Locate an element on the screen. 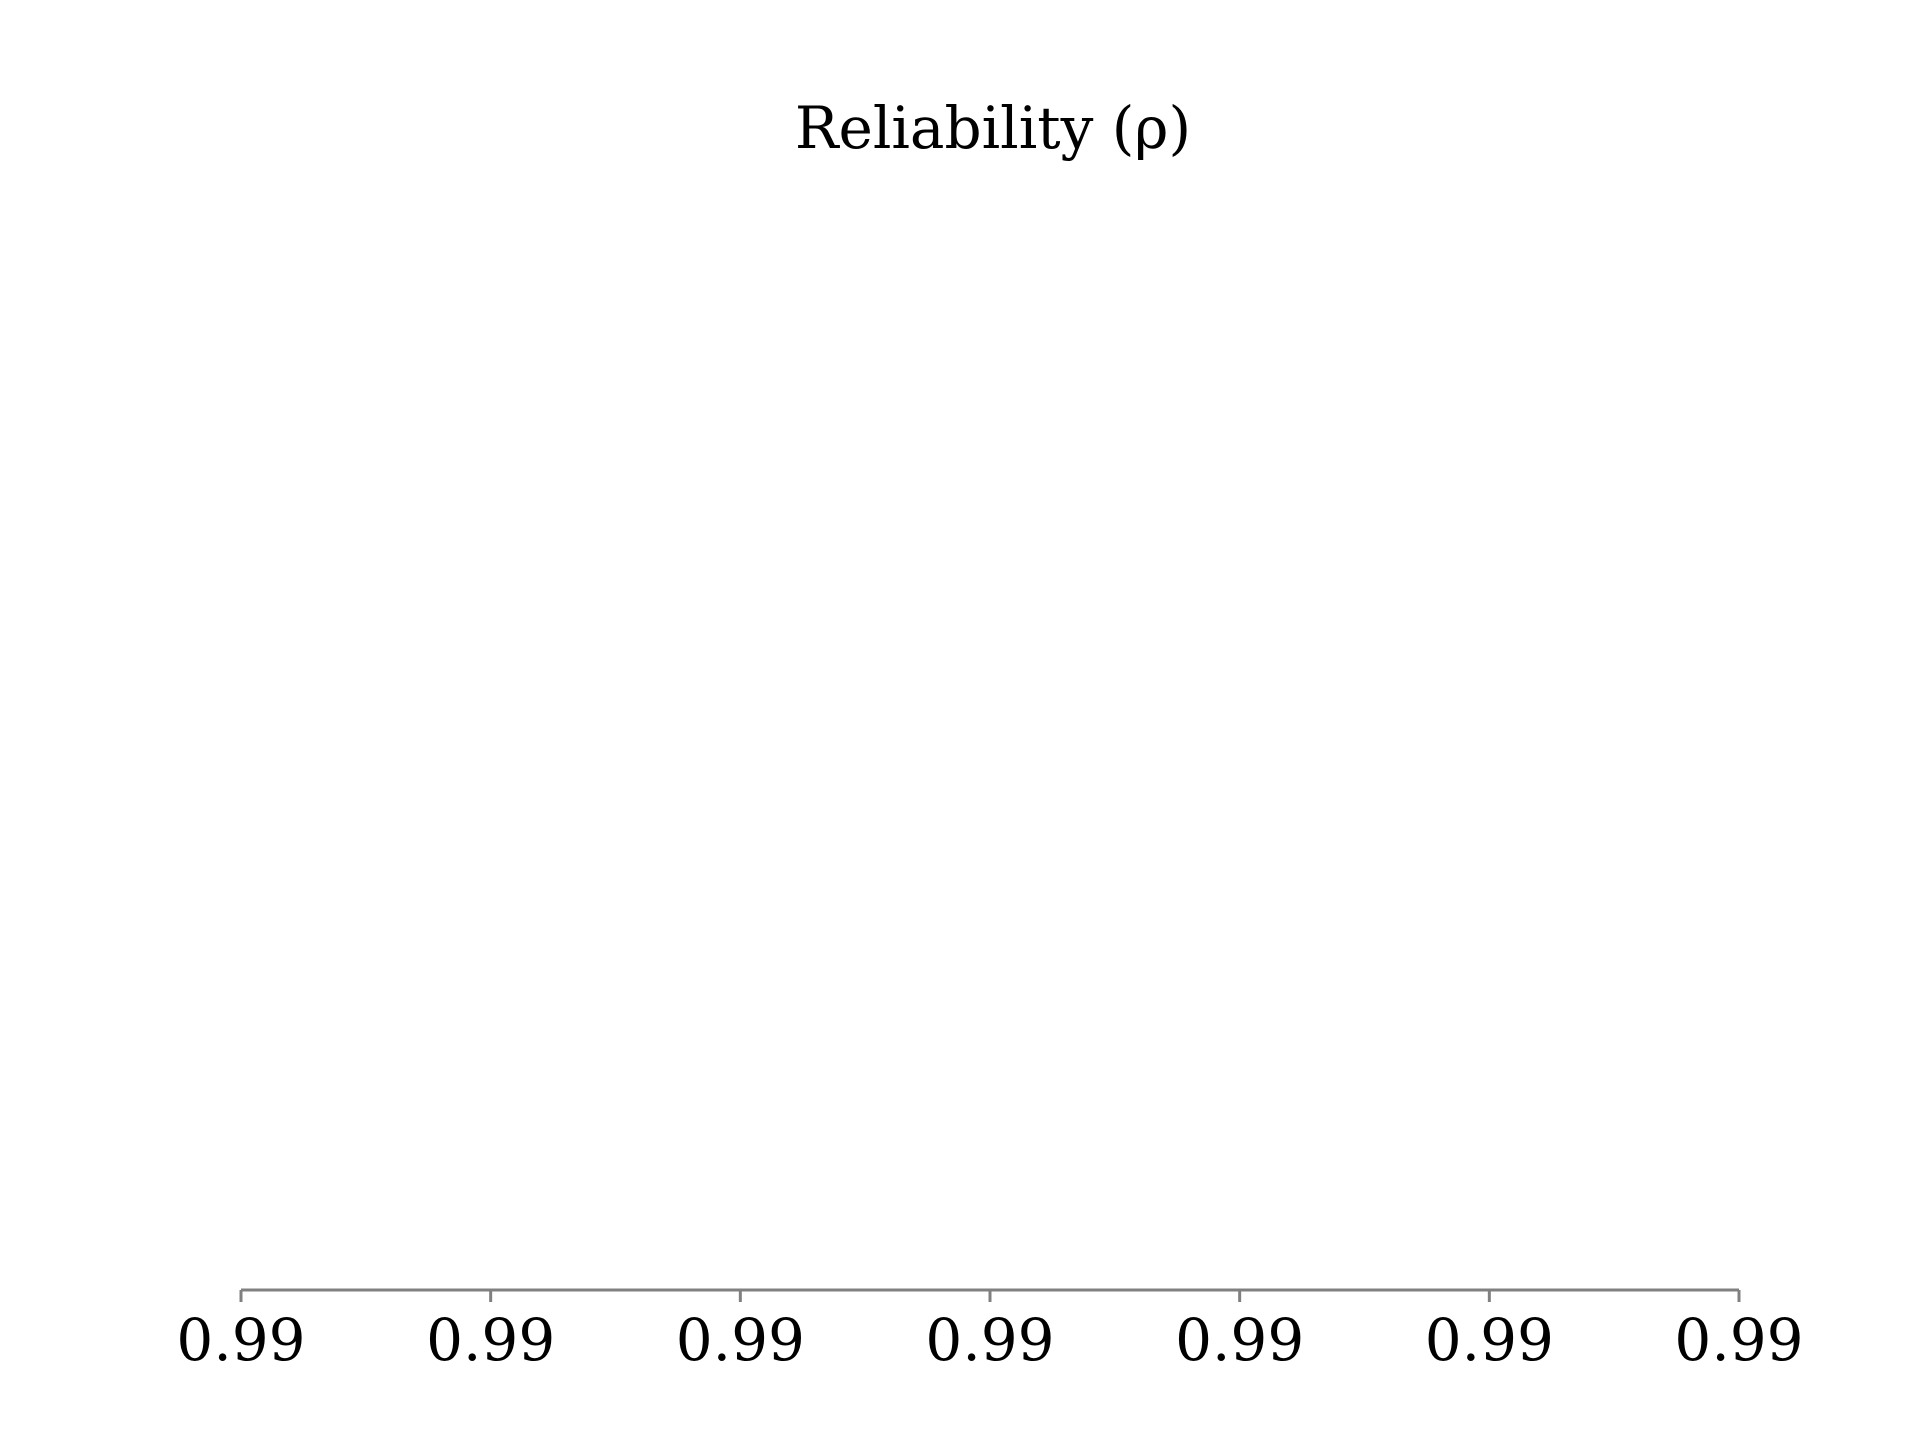  x-ticks: 0.99 0.99 0.99 0.99 0.99 0.99 0.99 is located at coordinates (990, 1332).